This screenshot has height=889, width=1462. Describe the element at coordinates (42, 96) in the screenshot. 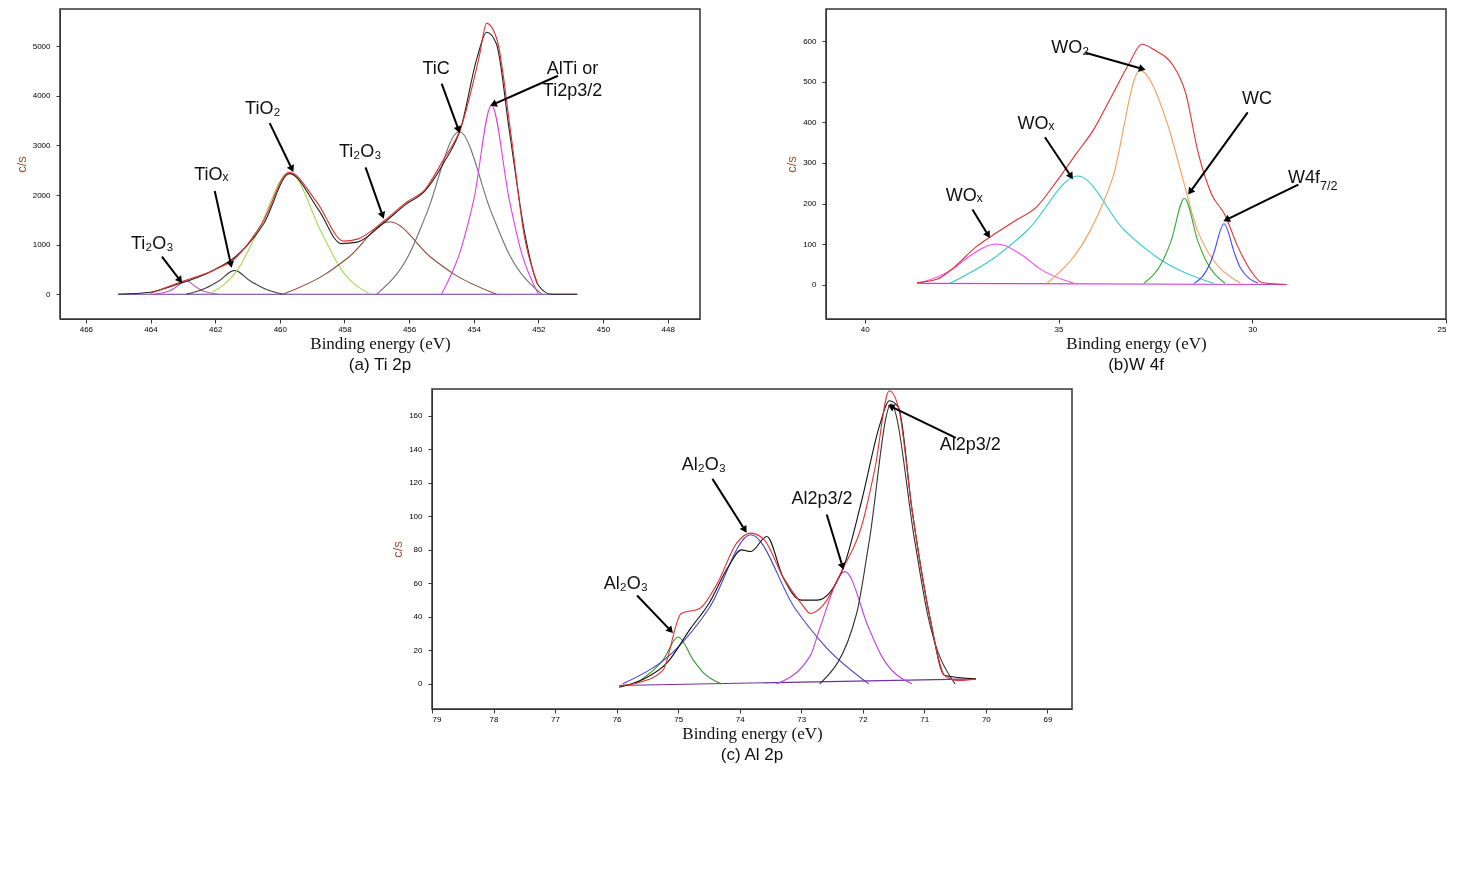

I see `y-tick-label: 4000` at that location.